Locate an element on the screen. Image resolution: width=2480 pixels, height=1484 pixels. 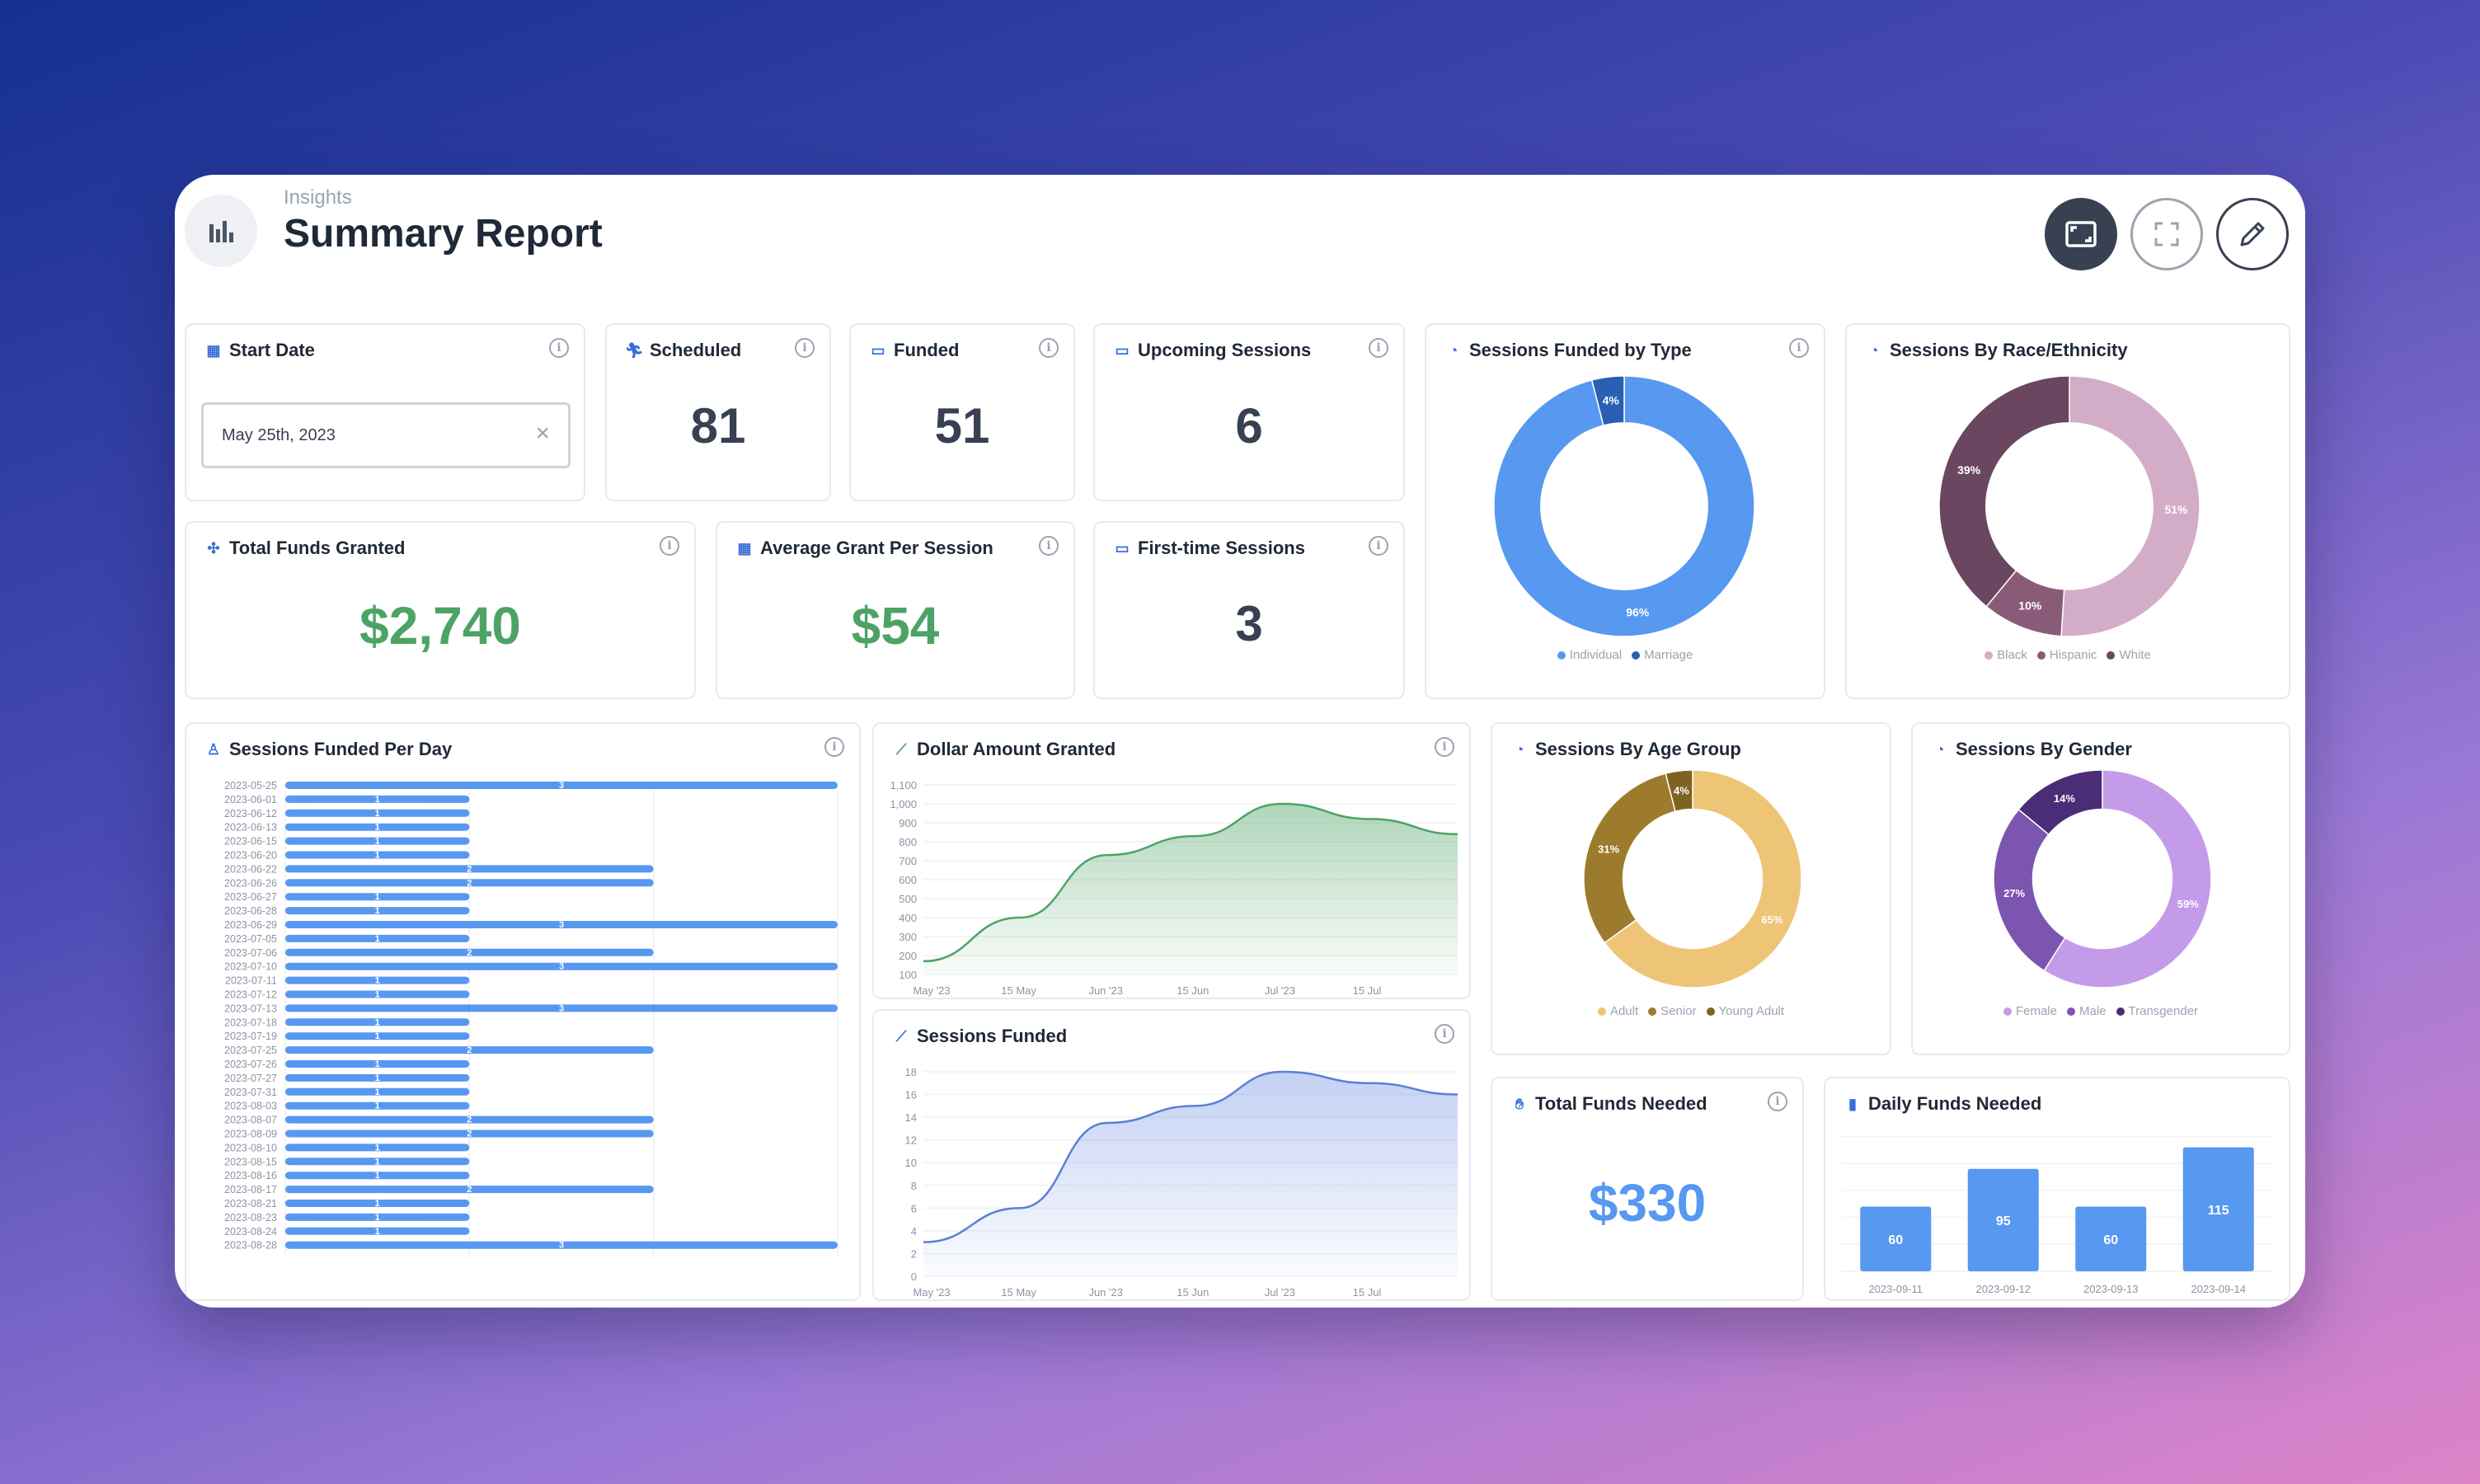
fit-view-button is located at coordinates (2081, 234).